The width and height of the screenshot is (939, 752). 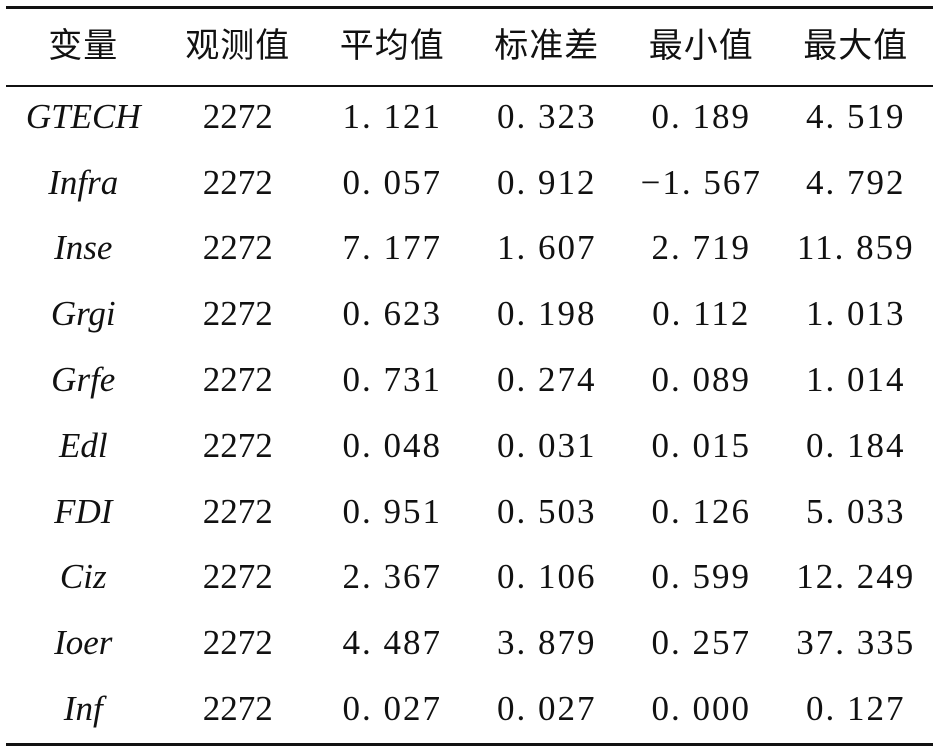 What do you see at coordinates (856, 182) in the screenshot?
I see `max-cell: 4. 792` at bounding box center [856, 182].